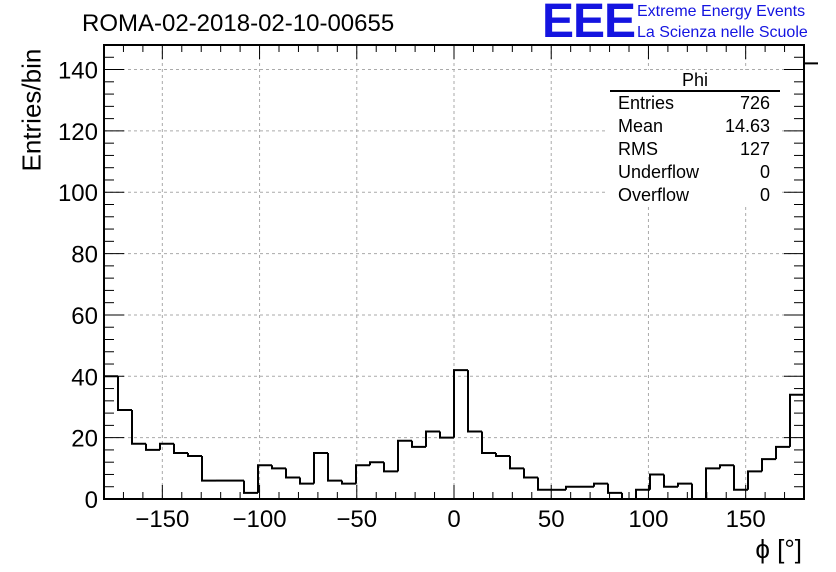  I want to click on stats-value: 726, so click(754, 103).